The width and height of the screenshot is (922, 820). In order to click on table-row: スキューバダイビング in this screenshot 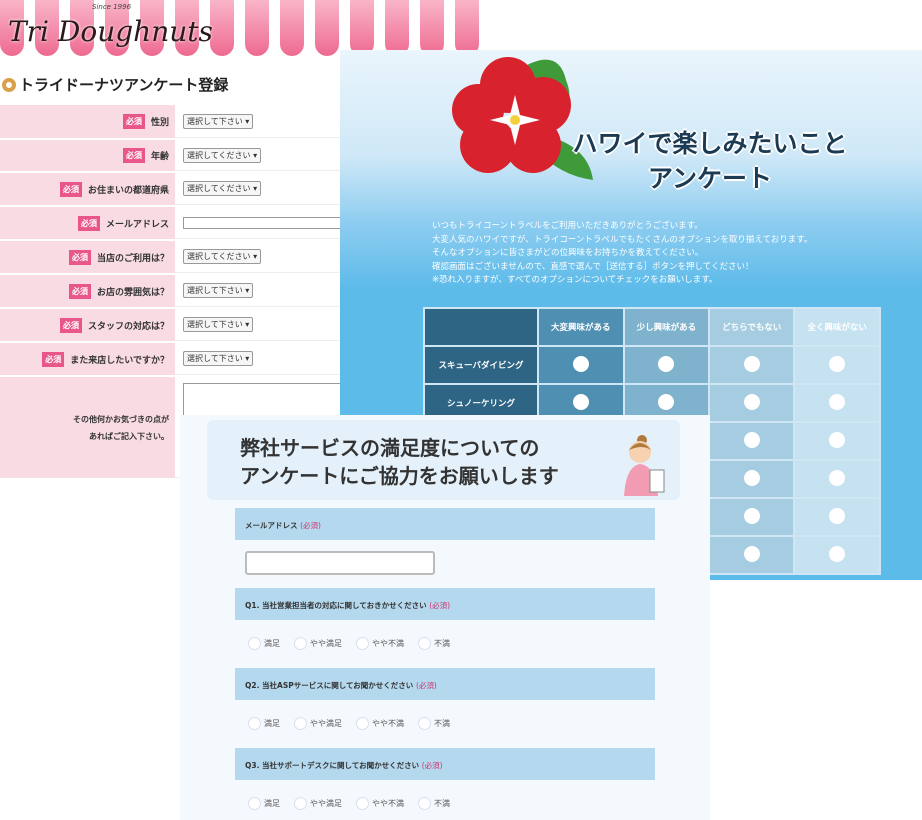, I will do `click(652, 365)`.